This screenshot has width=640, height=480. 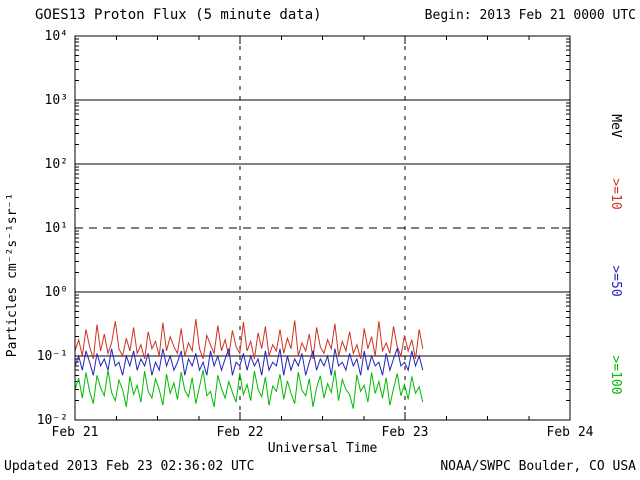 What do you see at coordinates (615, 254) in the screenshot?
I see `right-axis-energy-labels: MeV >=10 >=50 >=100` at bounding box center [615, 254].